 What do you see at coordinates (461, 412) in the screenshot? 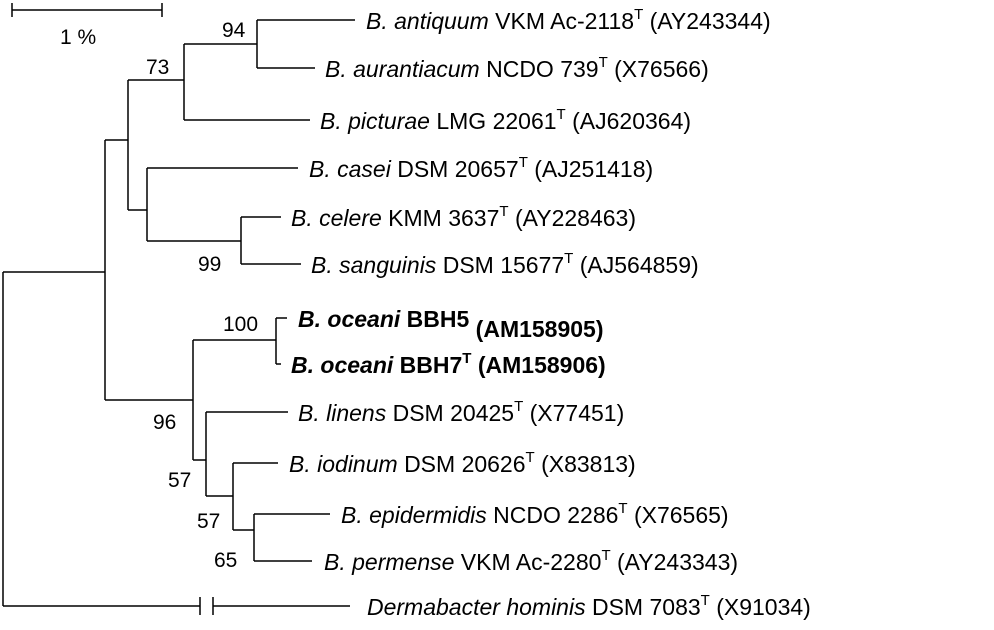
I see `taxon-label: B. linens DSM 20425T (X77451)` at bounding box center [461, 412].